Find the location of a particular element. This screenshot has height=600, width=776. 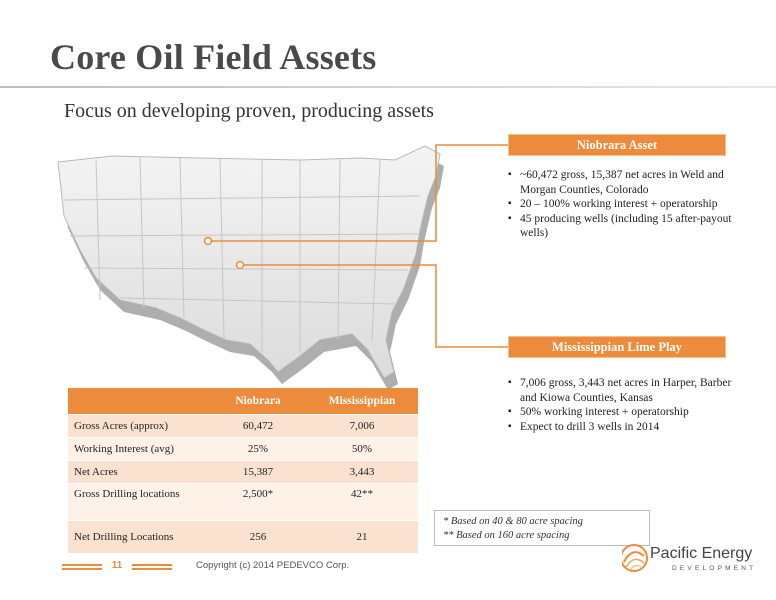

logo-name: Pacific Energy is located at coordinates (701, 553).